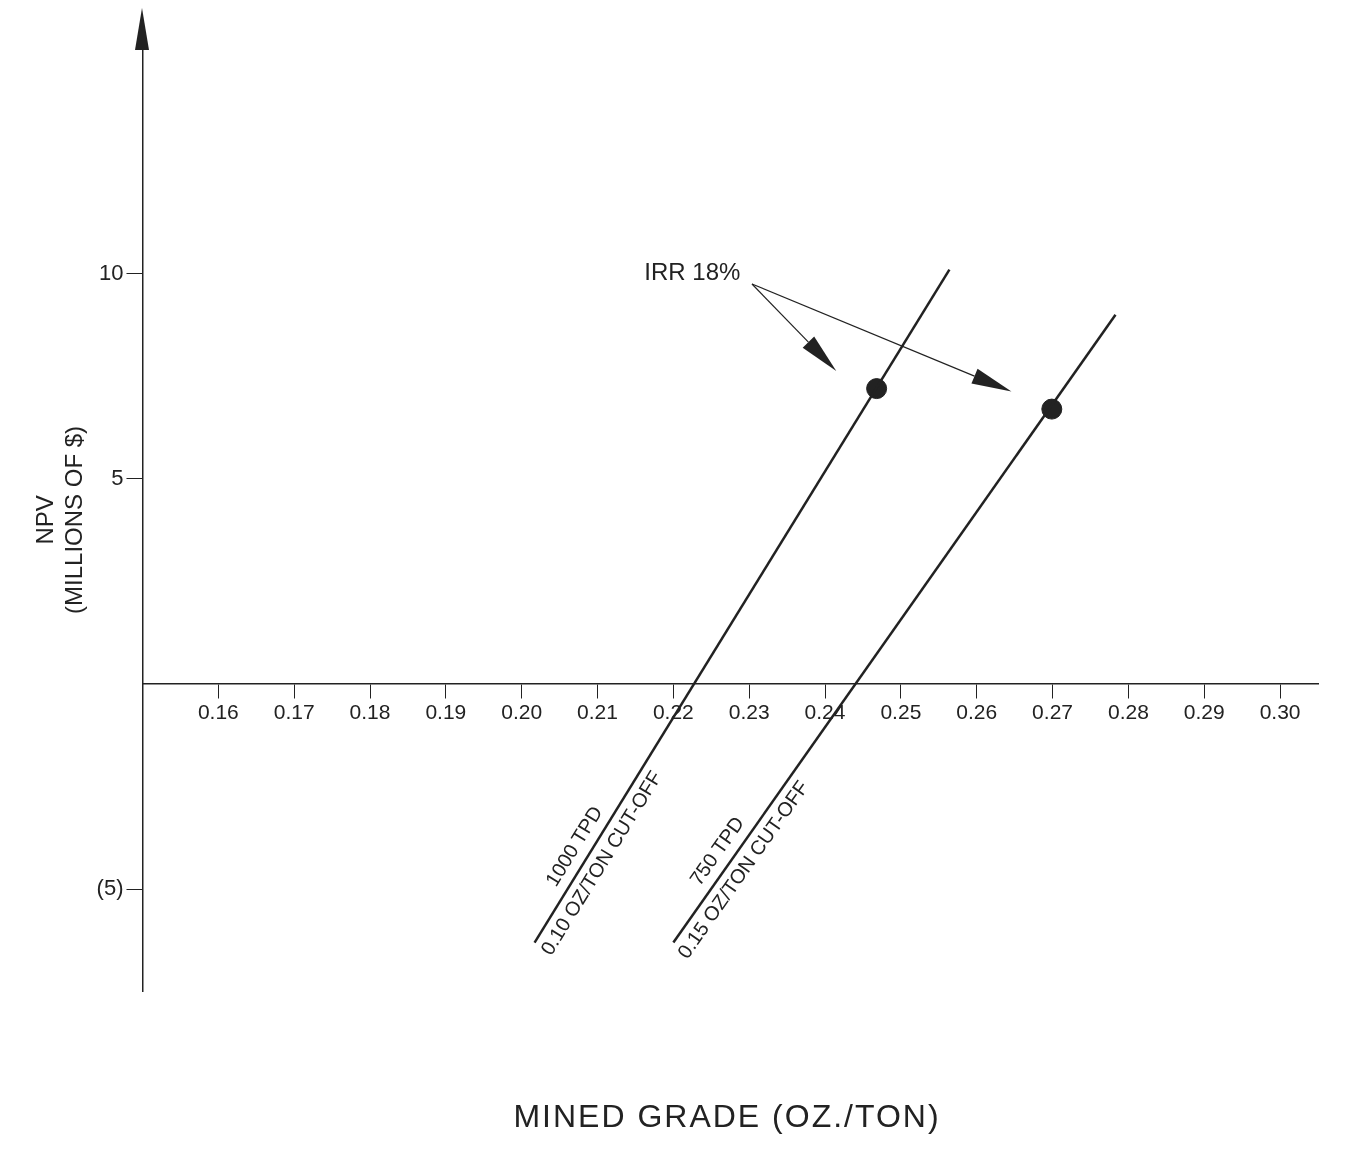  Describe the element at coordinates (294, 712) in the screenshot. I see `x-tick-label: 0.17` at that location.